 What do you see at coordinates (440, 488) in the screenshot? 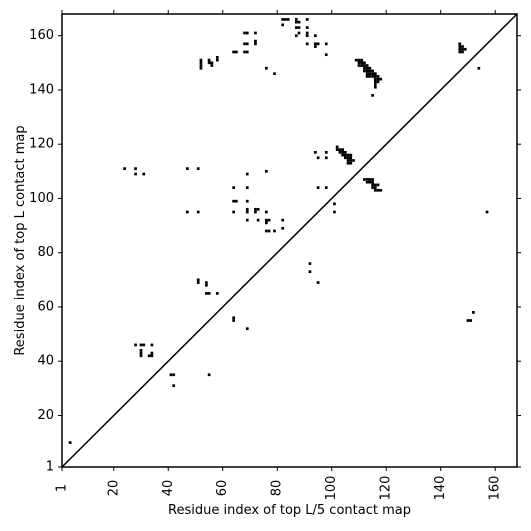
I see `x-tick-label: 140` at bounding box center [440, 488].